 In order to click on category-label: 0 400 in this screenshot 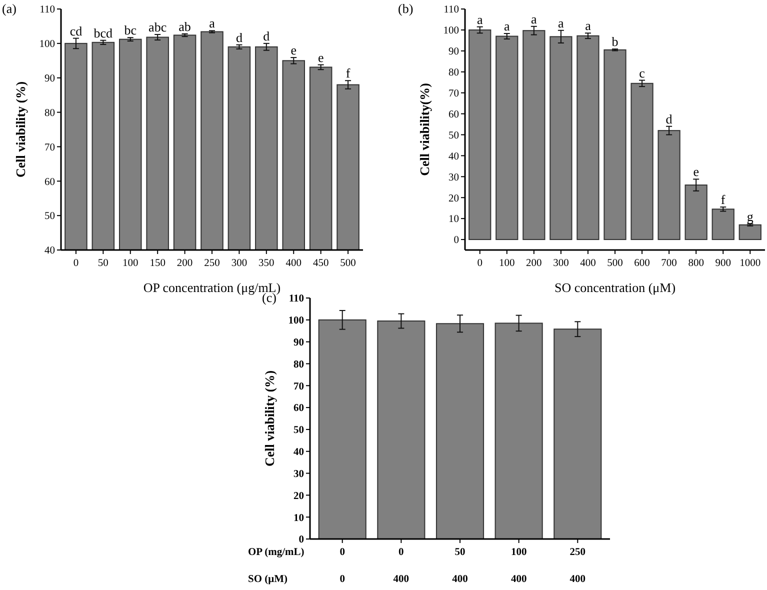, I will do `click(401, 566)`.